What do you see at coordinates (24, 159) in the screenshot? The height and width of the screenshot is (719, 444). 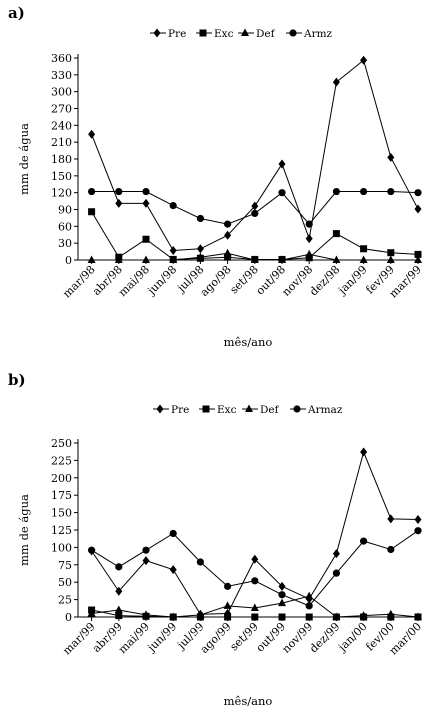 I see `y-axis-title-a: mm de água` at bounding box center [24, 159].